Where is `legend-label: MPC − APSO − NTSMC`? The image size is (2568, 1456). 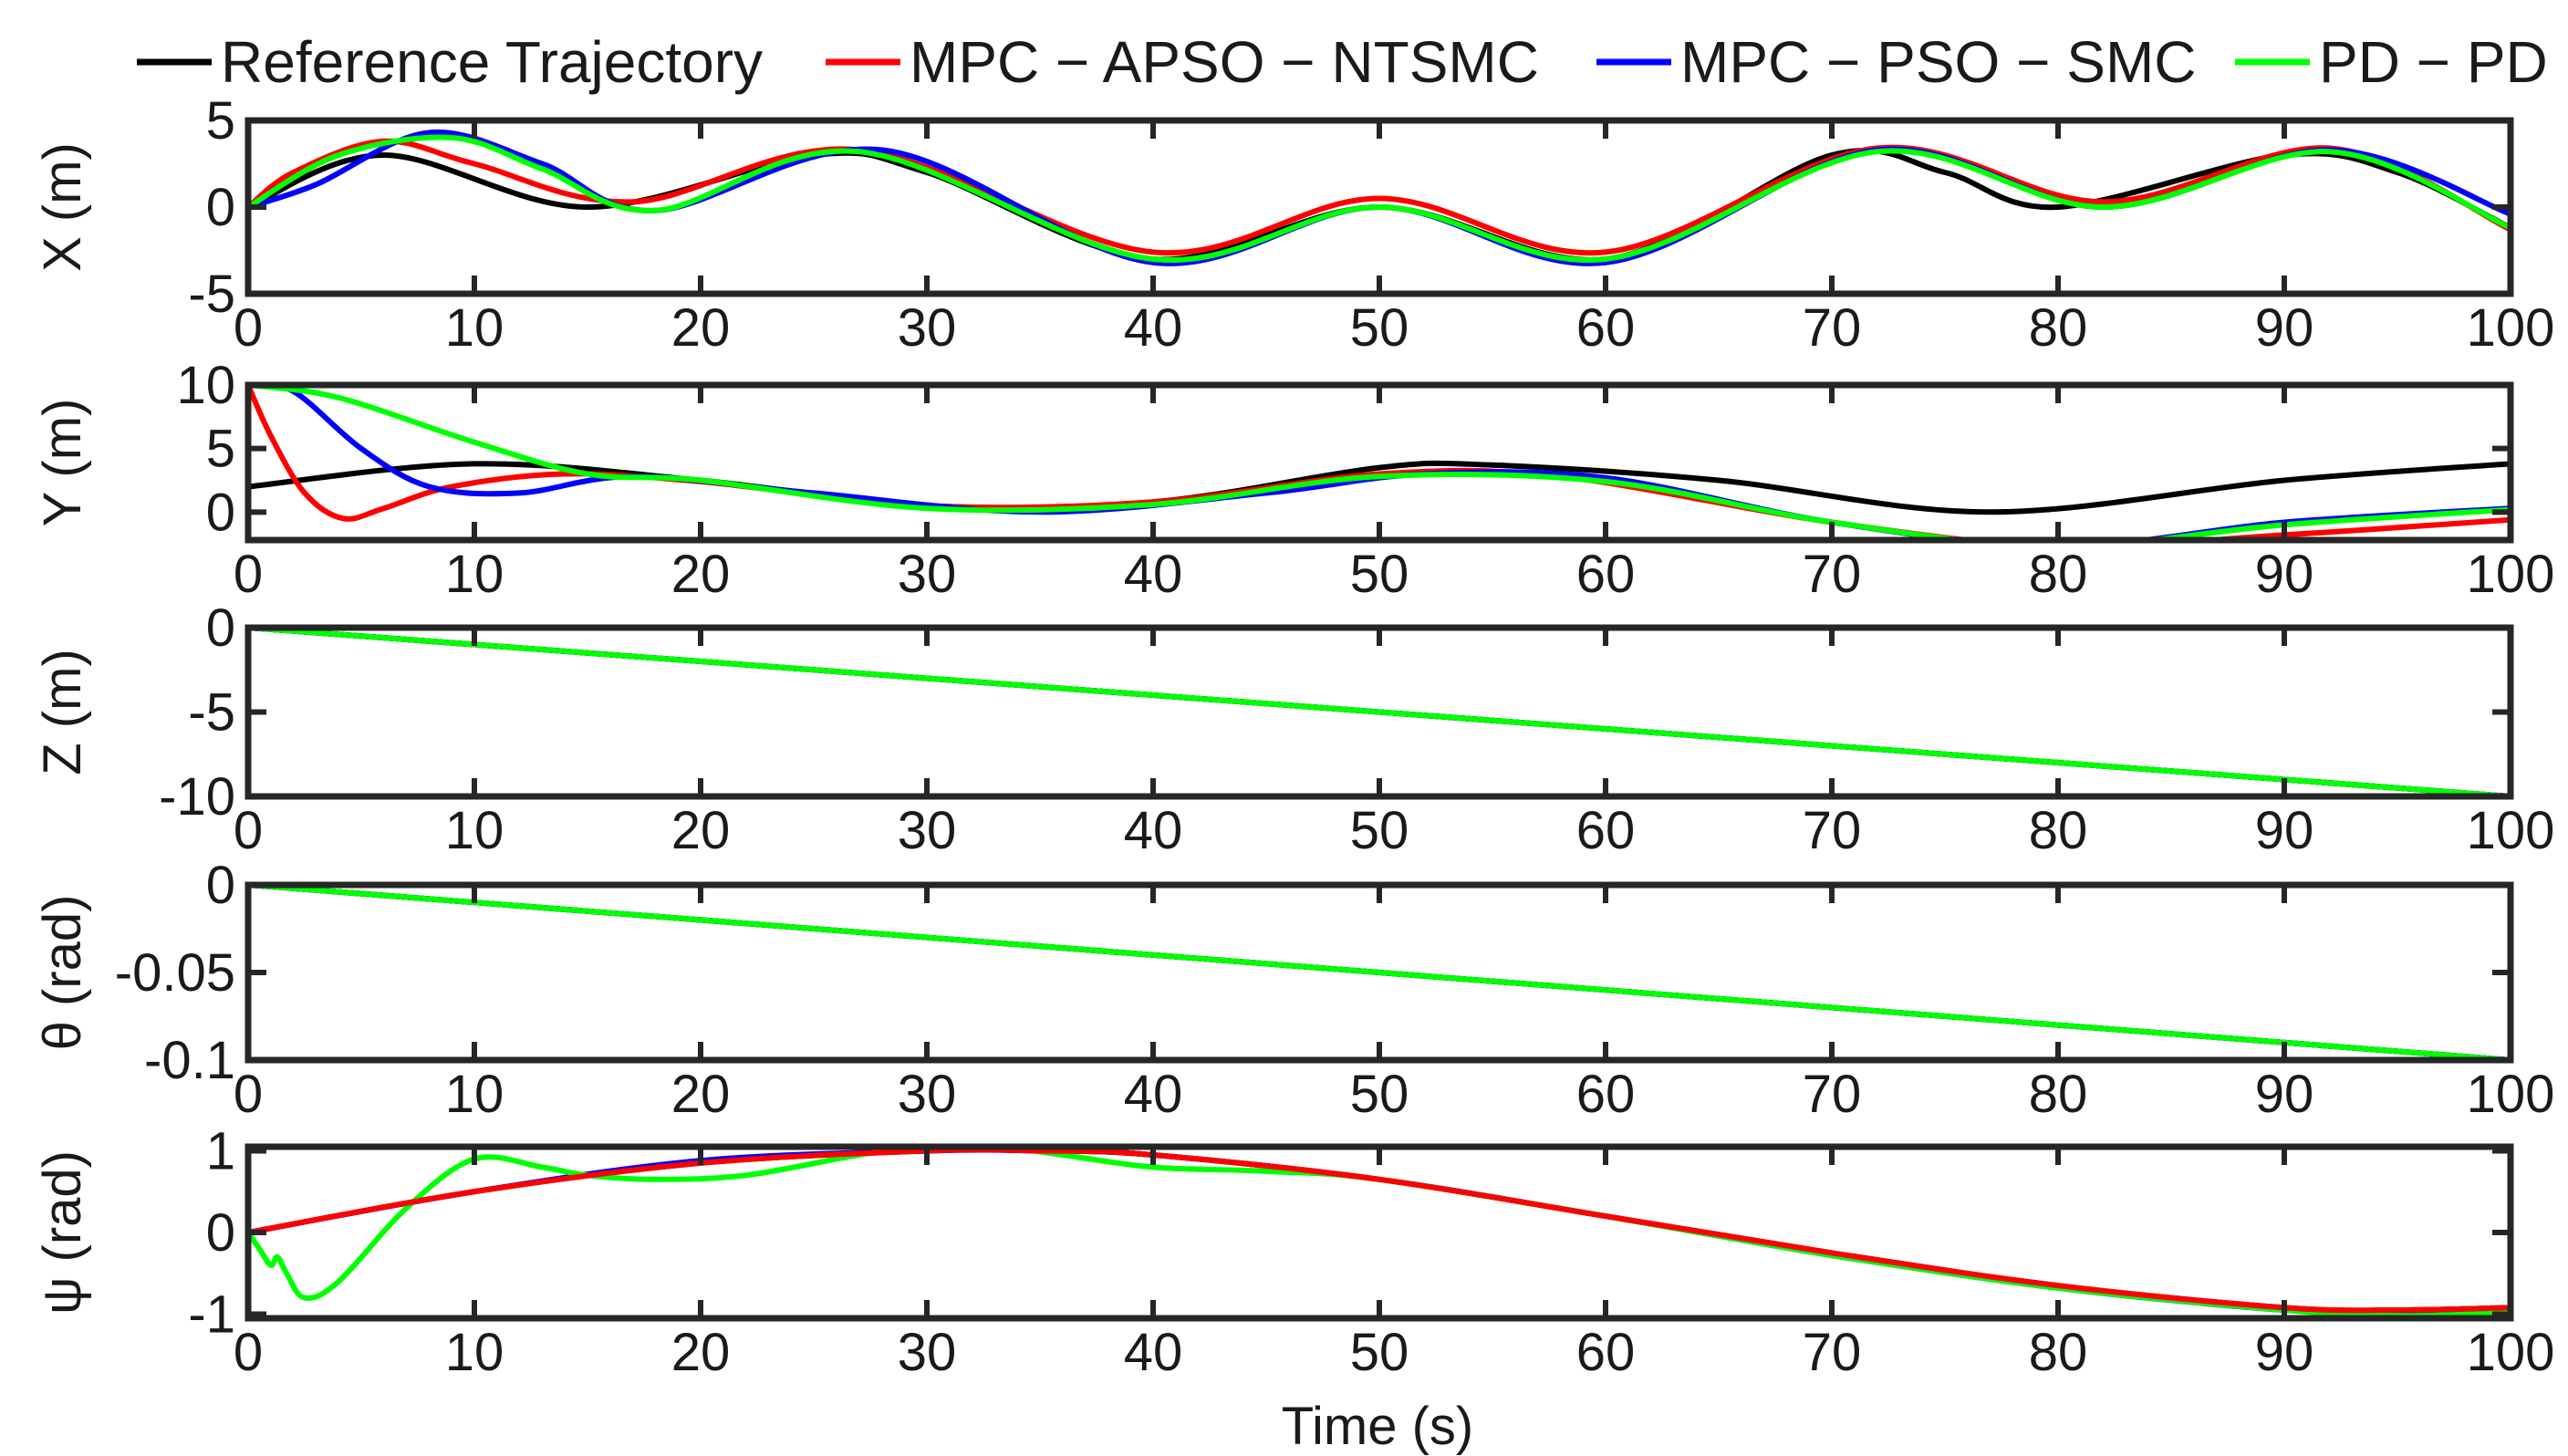 legend-label: MPC − APSO − NTSMC is located at coordinates (1224, 62).